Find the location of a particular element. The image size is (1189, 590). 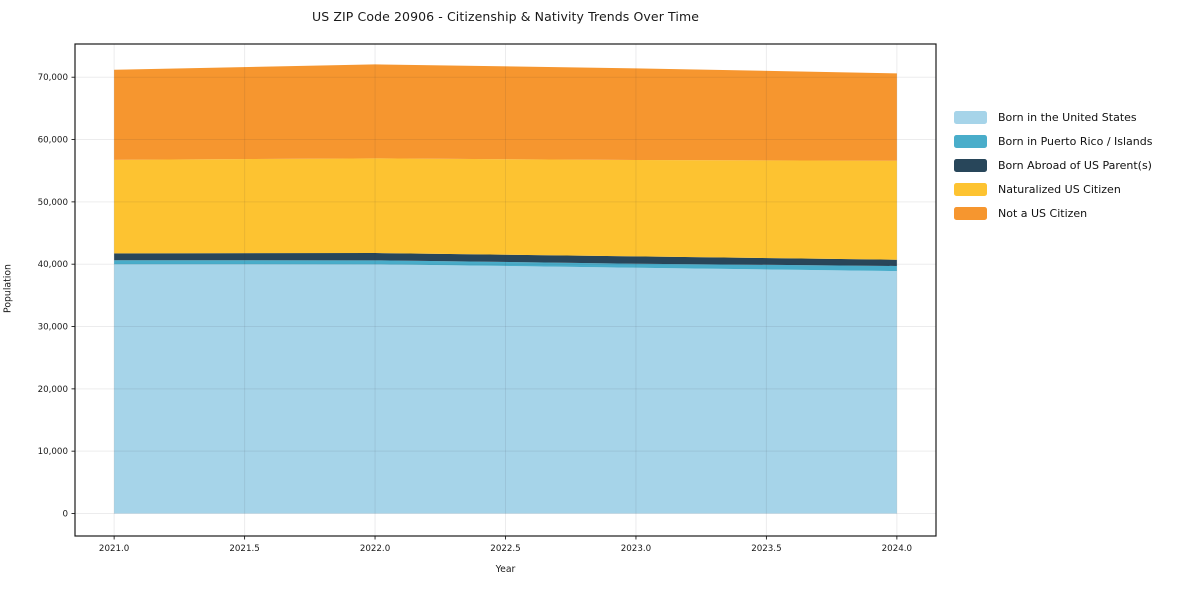

legend-row: Naturalized US Citizen is located at coordinates (1053, 189).